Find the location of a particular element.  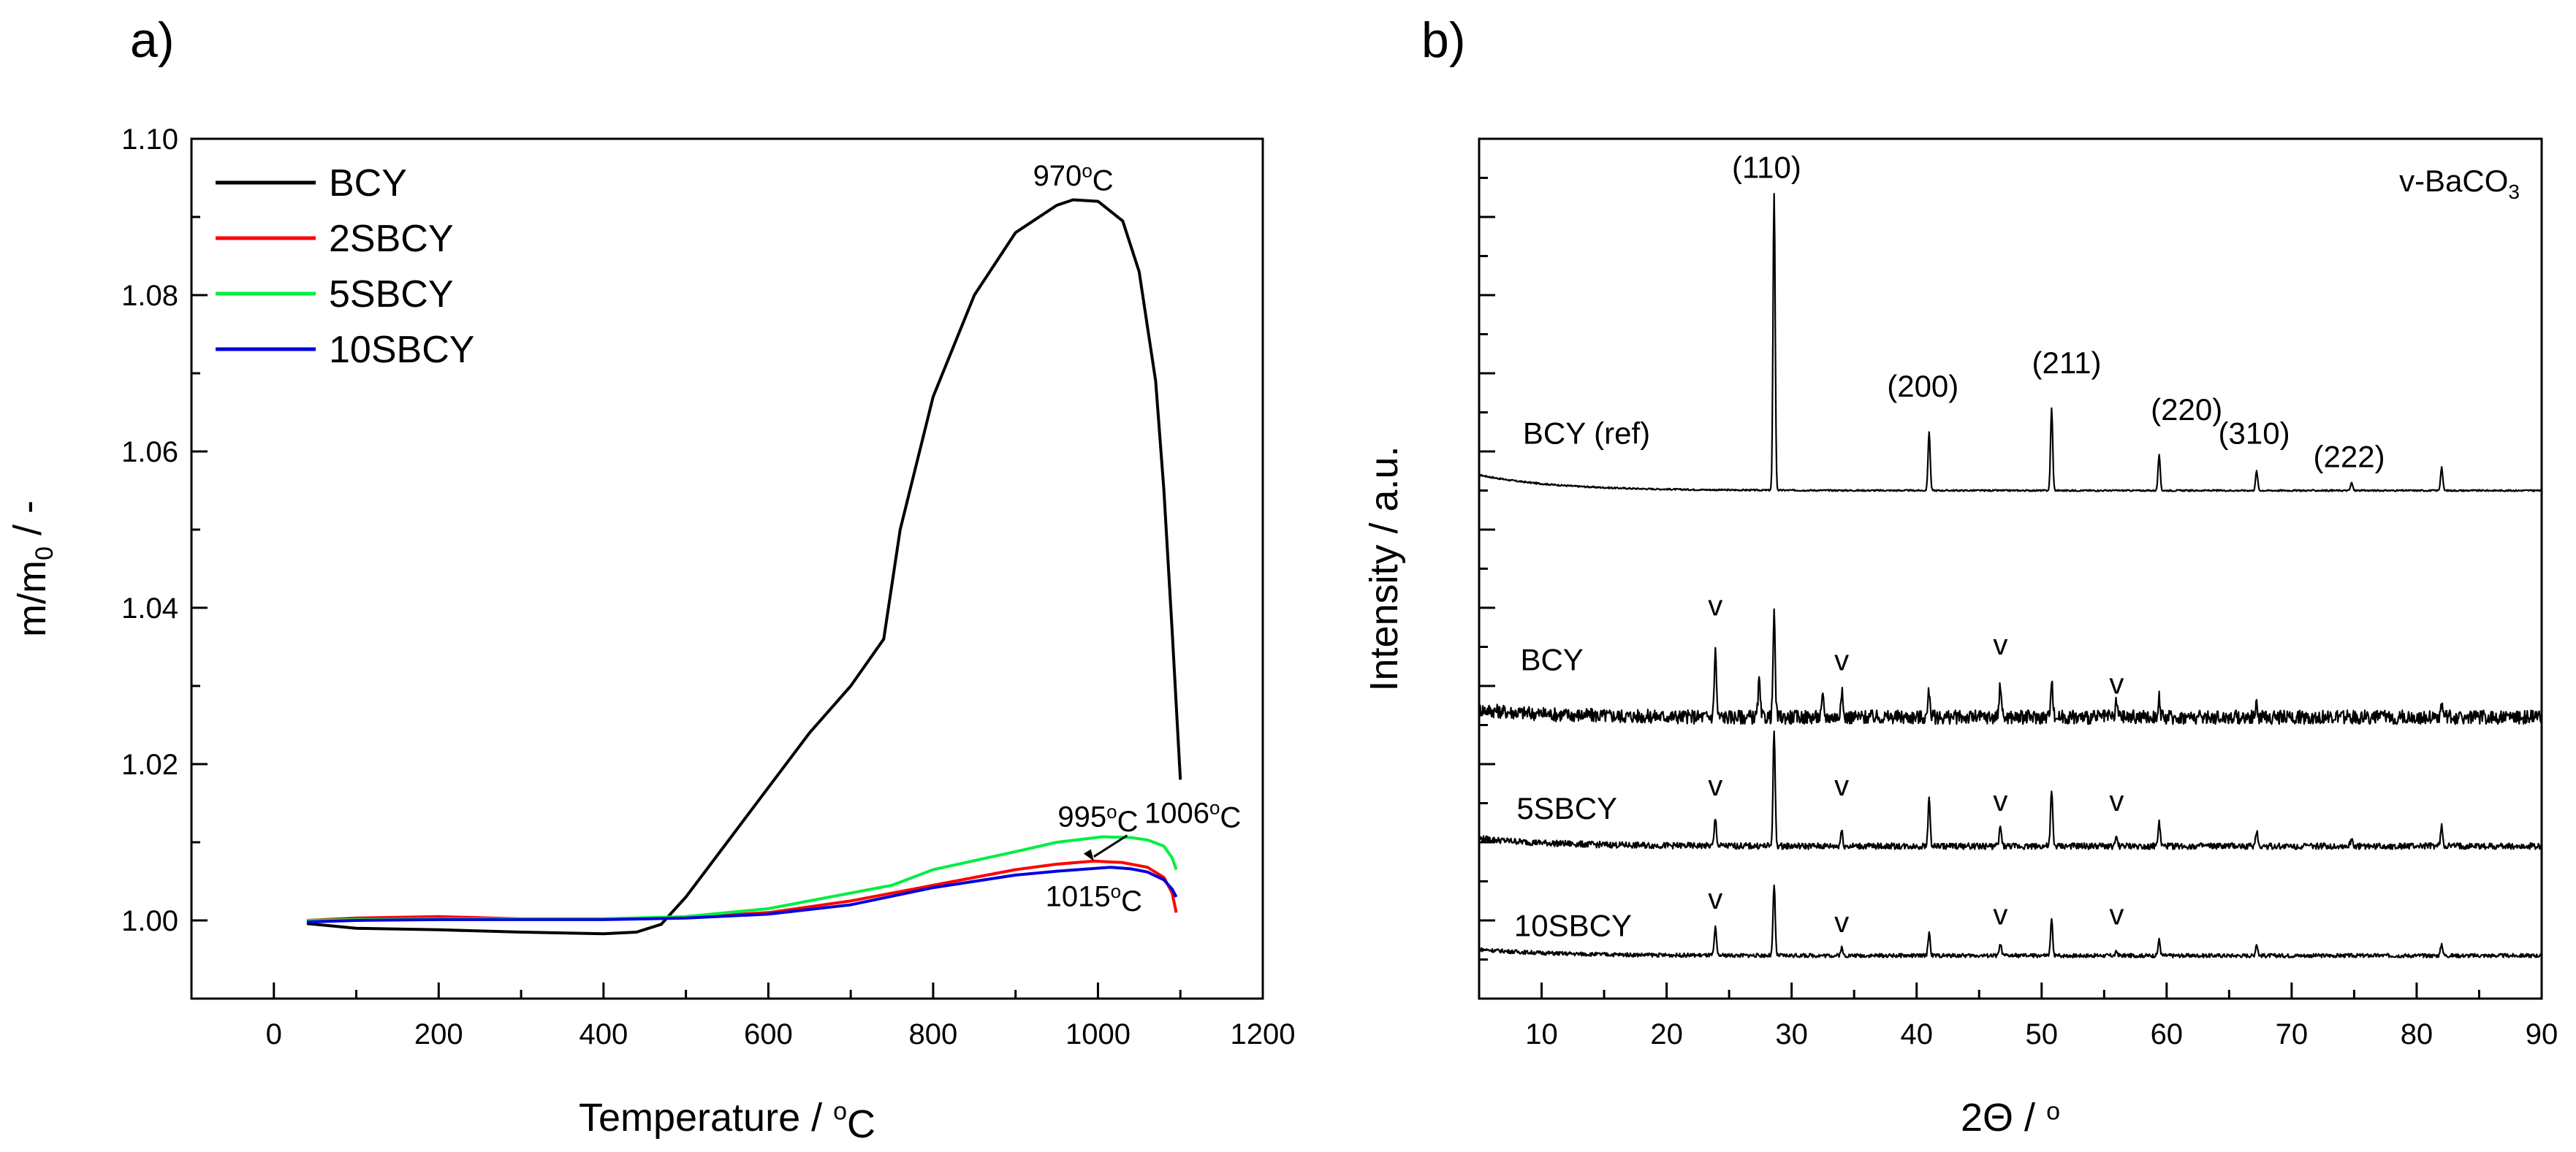

series-line-10sbcy is located at coordinates (742, 895).